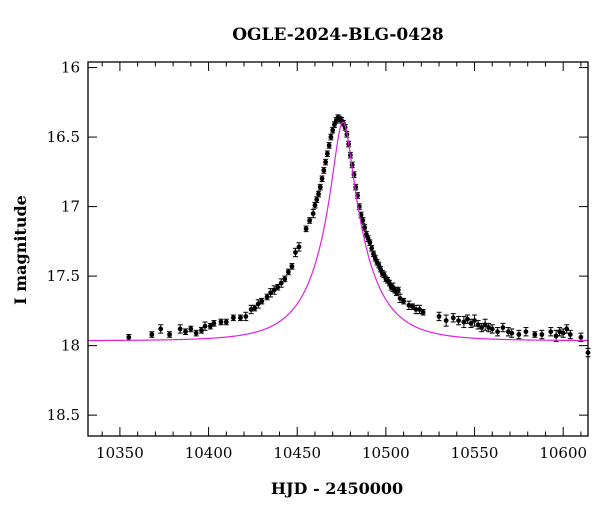 The image size is (600, 512). I want to click on x-tick-label: 10400, so click(209, 453).